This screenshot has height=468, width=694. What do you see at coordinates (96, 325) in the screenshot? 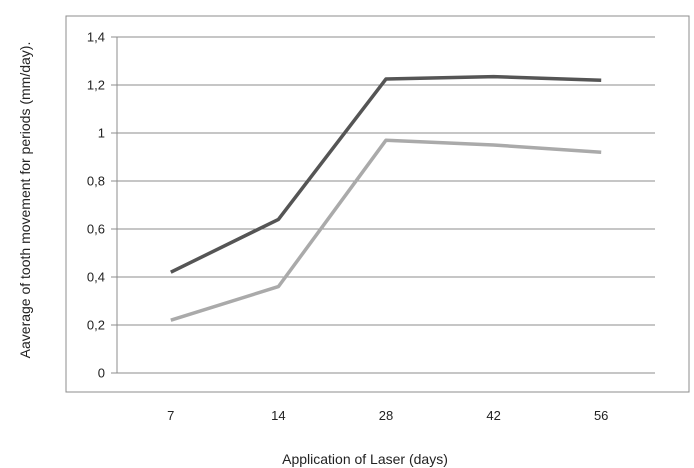
I see `y-tick-label-1: 0,2` at bounding box center [96, 325].